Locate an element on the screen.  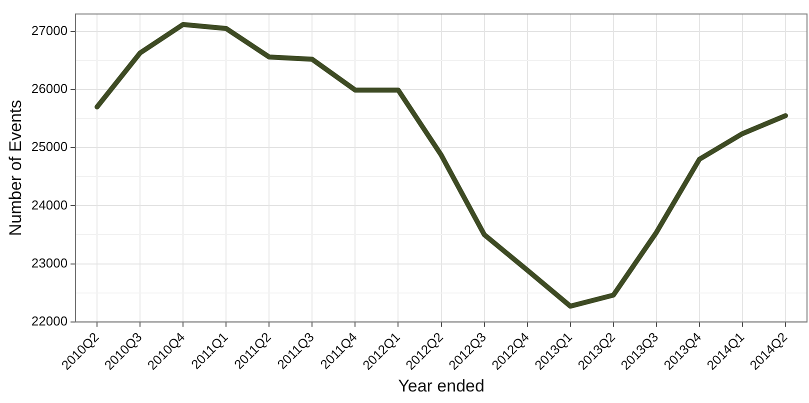
y-axis-title: Number of Events is located at coordinates (15, 168).